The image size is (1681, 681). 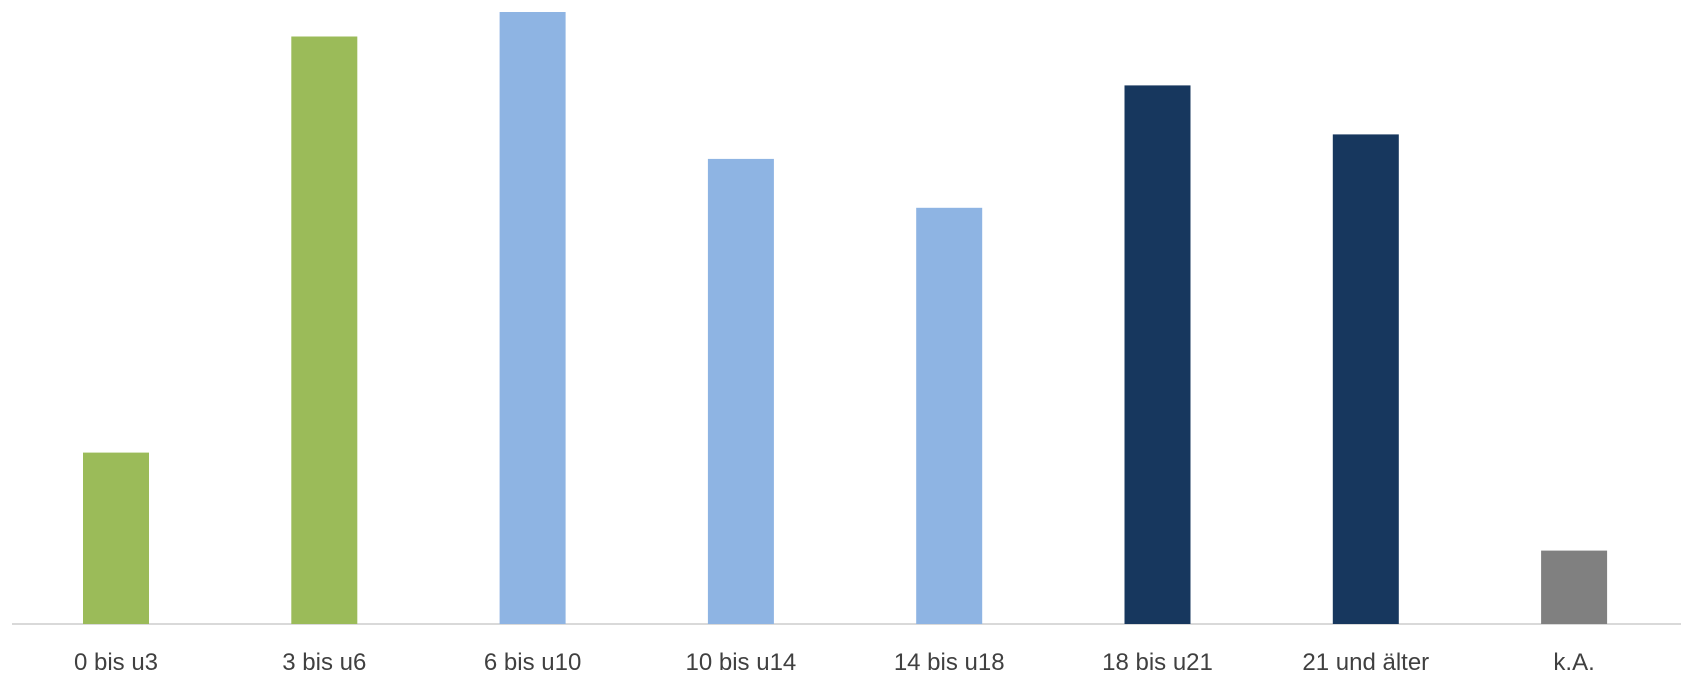 I want to click on x-tick-label: 21 und älter, so click(x=1365, y=662).